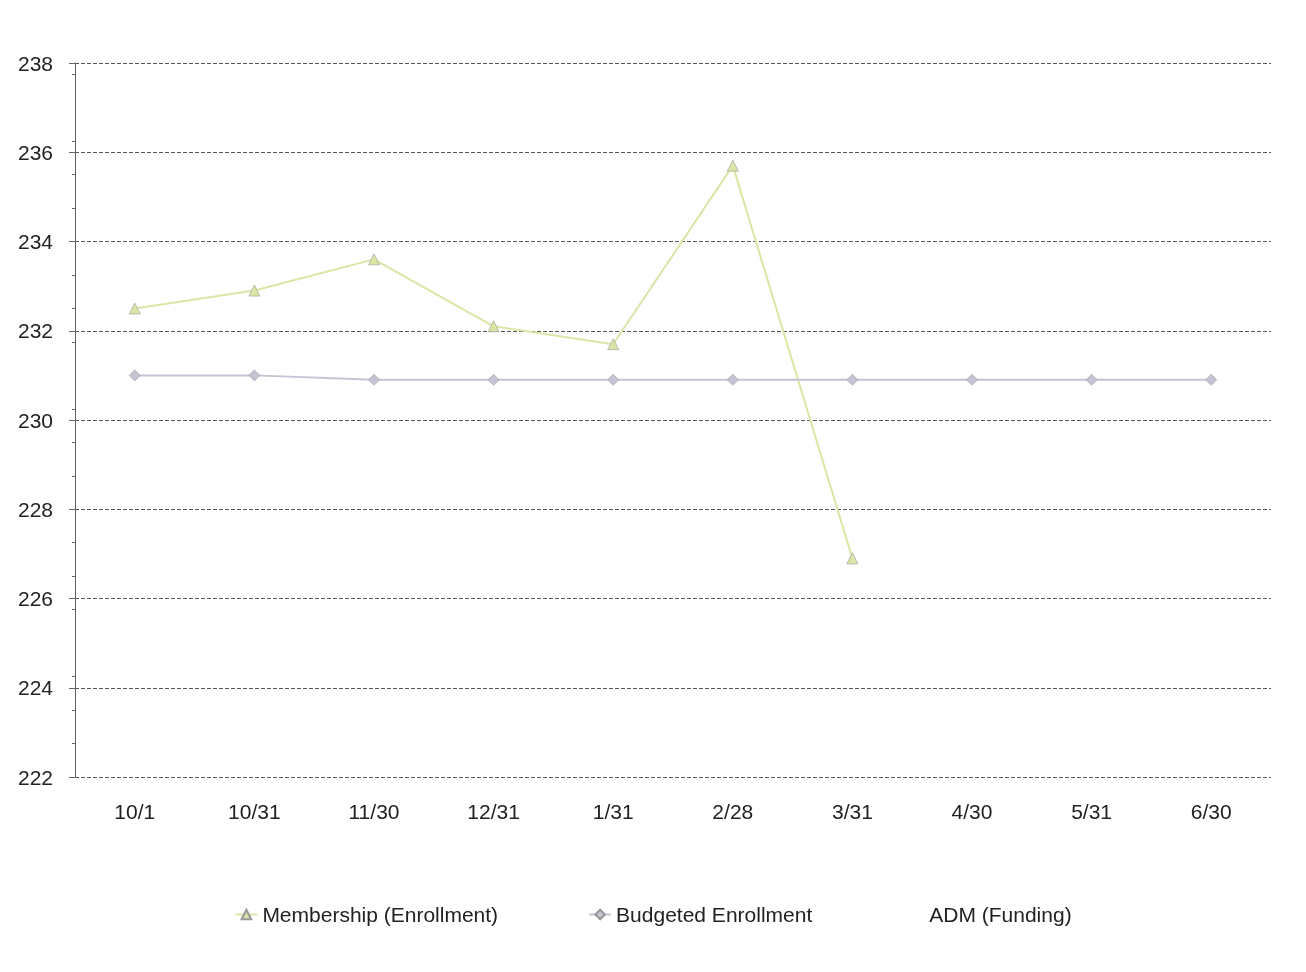  I want to click on legend-label: Membership (Enrollment), so click(380, 914).